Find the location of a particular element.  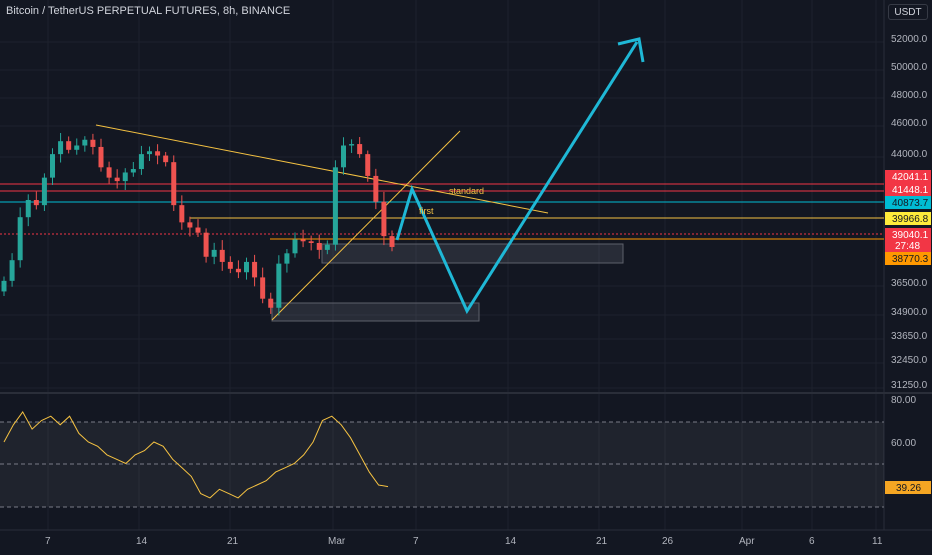

demand-zone-lower is located at coordinates (375, 312).